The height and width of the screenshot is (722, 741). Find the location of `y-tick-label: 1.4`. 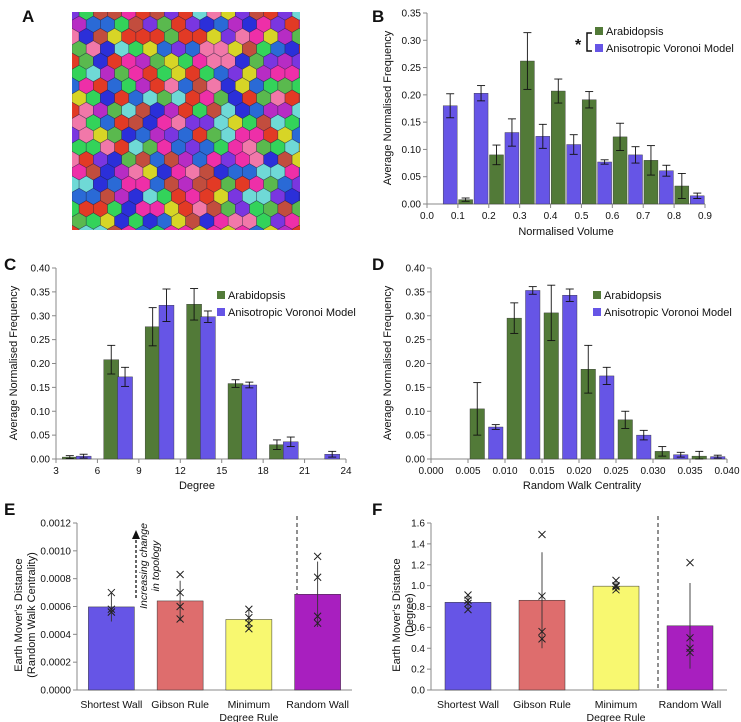

y-tick-label: 1.4 is located at coordinates (418, 544).